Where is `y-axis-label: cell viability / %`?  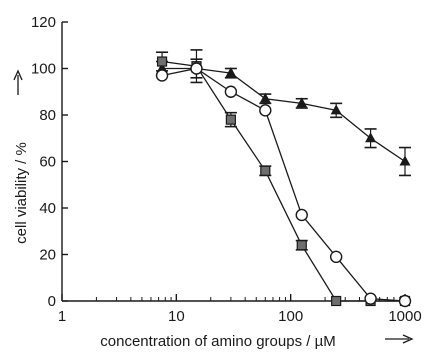
y-axis-label: cell viability / % is located at coordinates (21, 193).